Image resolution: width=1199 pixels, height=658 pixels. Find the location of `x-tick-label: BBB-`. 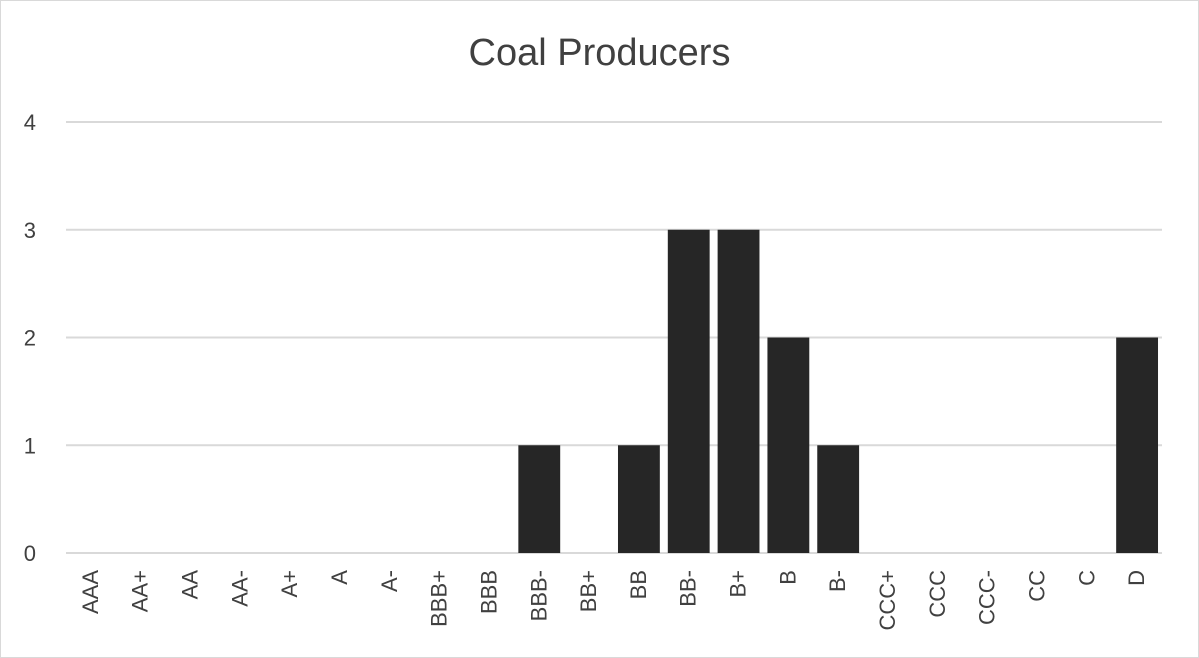

x-tick-label: BBB- is located at coordinates (538, 595).